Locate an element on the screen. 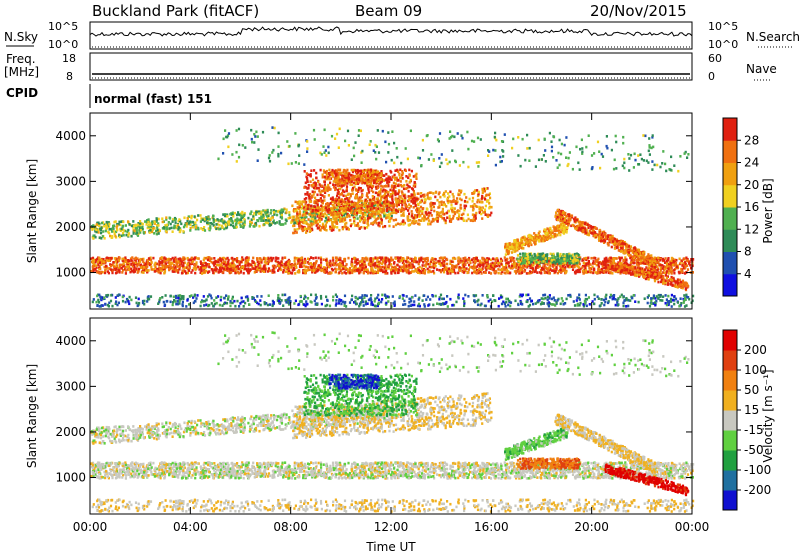 This screenshot has width=800, height=554. colorbar-tick-label: 200 is located at coordinates (755, 350).